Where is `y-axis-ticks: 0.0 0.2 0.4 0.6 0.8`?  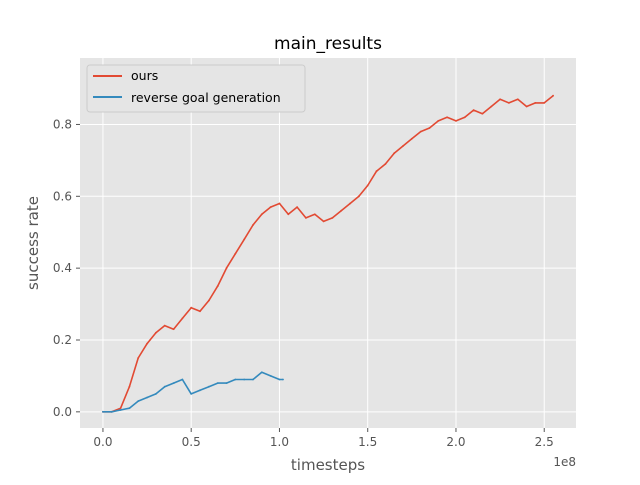 y-axis-ticks: 0.0 0.2 0.4 0.6 0.8 is located at coordinates (66, 268).